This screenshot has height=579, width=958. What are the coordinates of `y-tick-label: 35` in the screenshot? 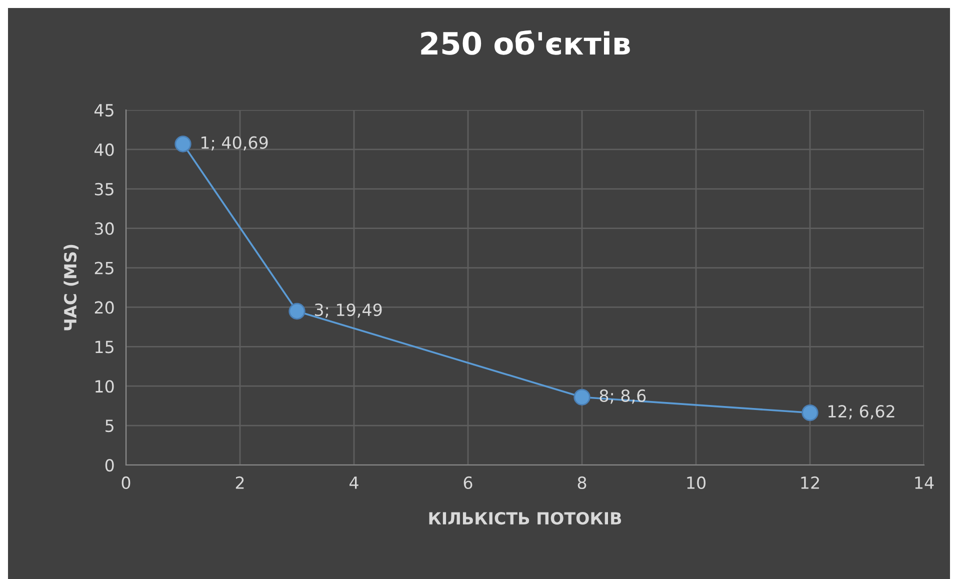 It's located at (104, 189).